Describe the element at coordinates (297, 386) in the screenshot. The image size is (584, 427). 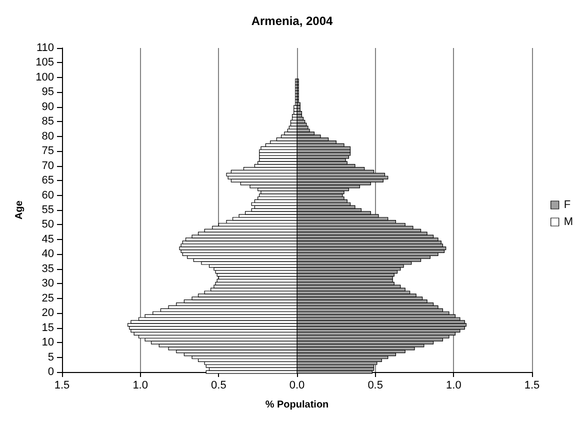
I see `x-tick-label: 0.0` at that location.